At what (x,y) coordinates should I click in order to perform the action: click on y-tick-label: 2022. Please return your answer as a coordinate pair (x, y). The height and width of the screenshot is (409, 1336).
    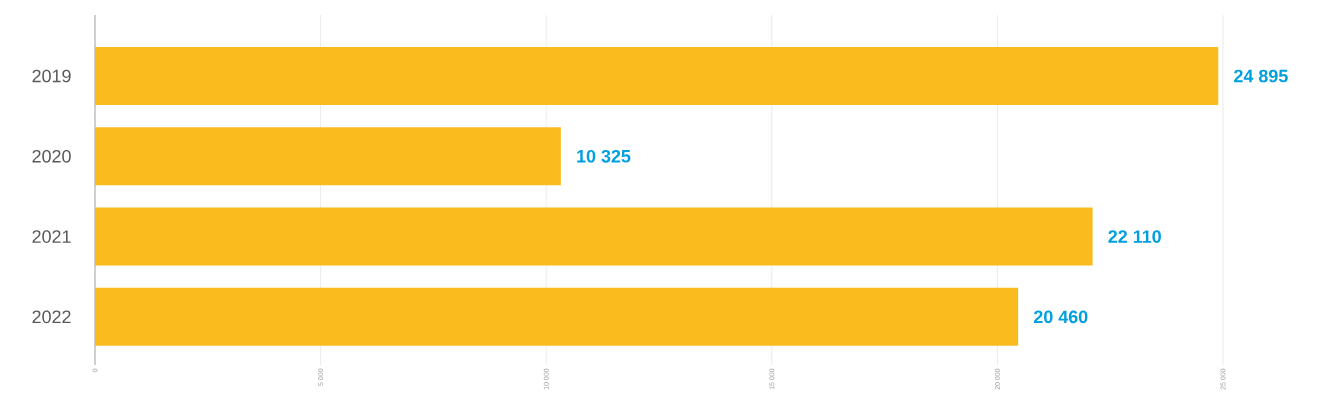
    Looking at the image, I should click on (51, 317).